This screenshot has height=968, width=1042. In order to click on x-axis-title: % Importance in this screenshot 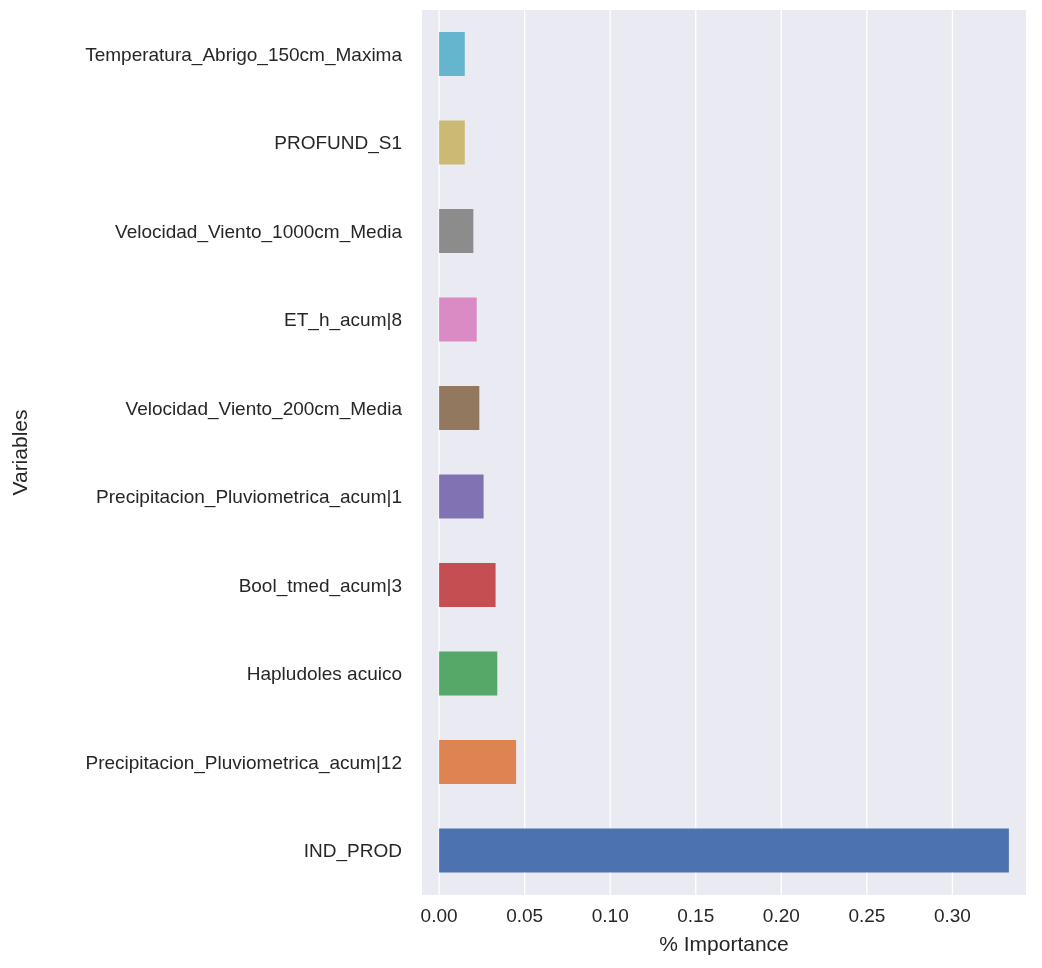, I will do `click(724, 943)`.